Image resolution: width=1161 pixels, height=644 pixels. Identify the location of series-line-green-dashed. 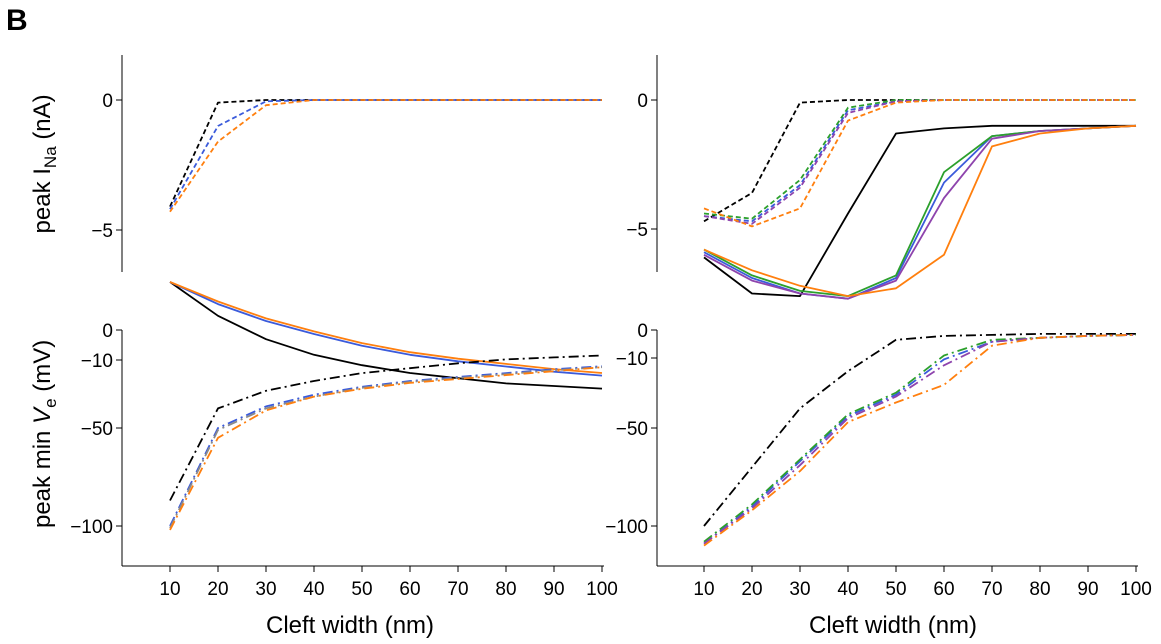
(919, 159).